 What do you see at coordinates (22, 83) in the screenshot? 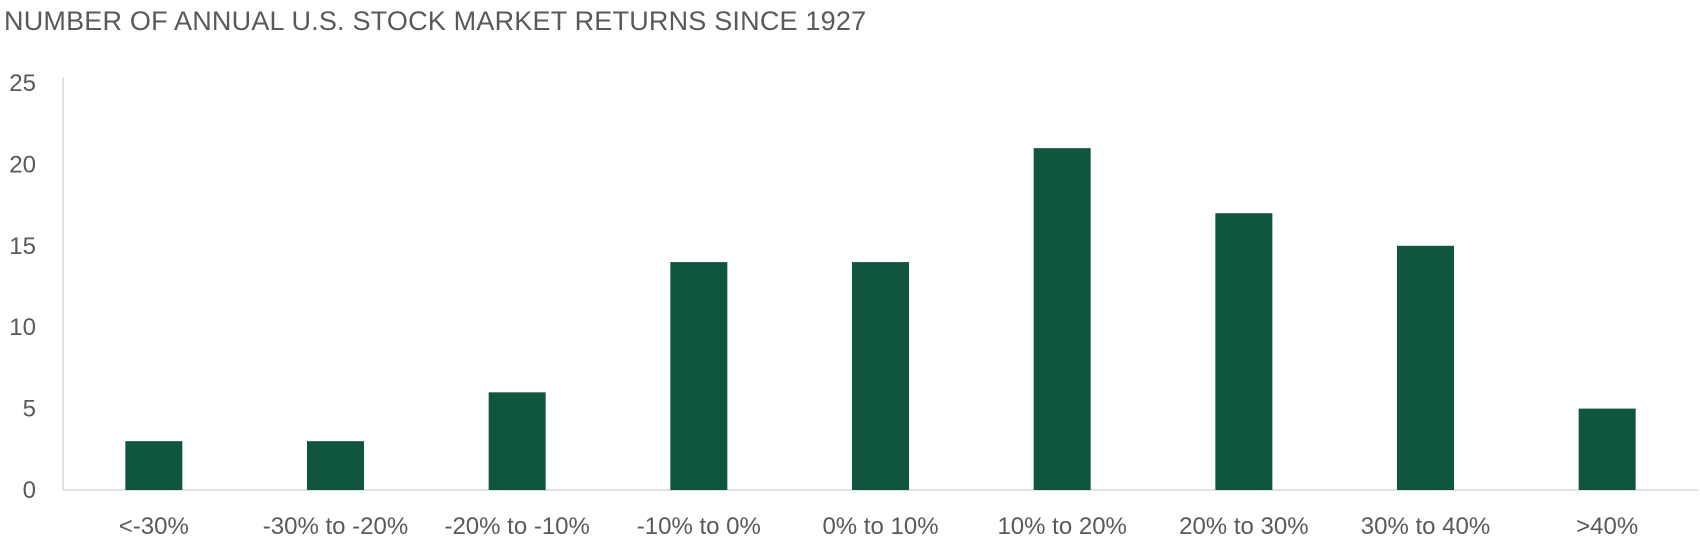
I see `y-tick-label: 25` at bounding box center [22, 83].